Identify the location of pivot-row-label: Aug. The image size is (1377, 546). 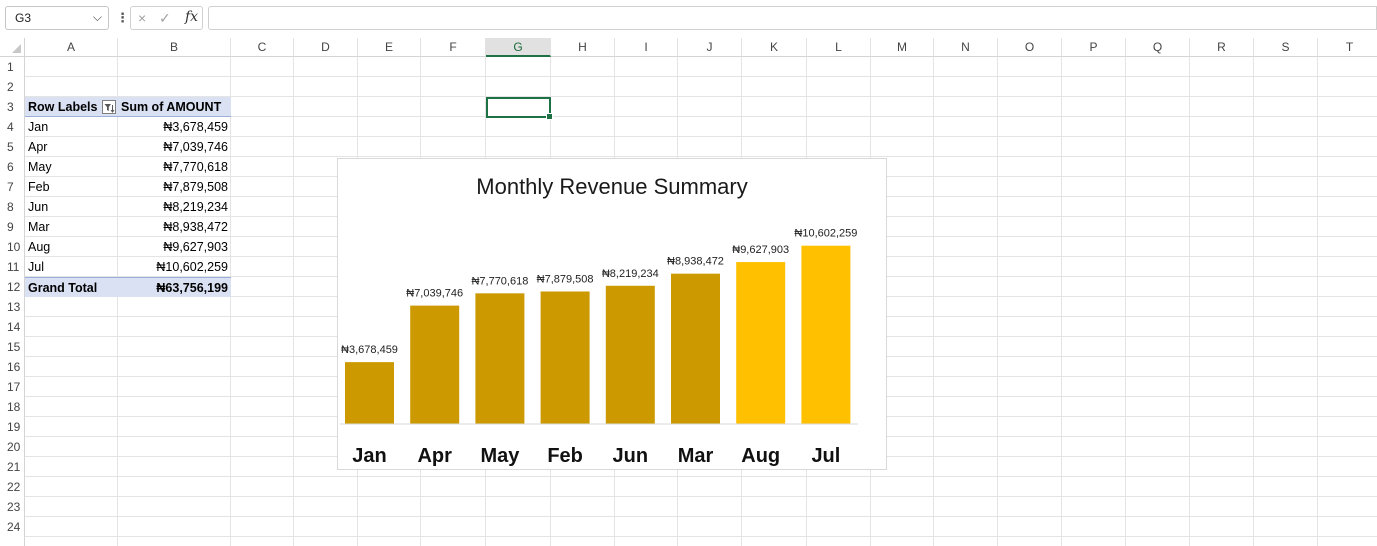
(39, 247).